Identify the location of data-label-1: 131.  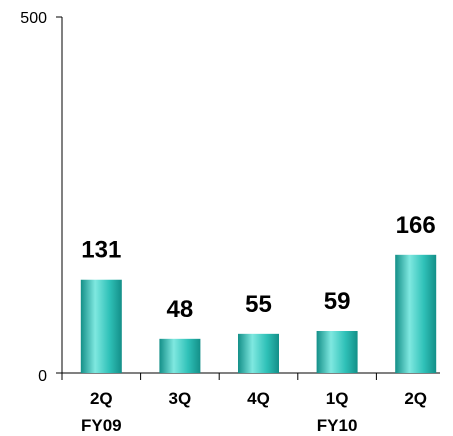
(101, 250).